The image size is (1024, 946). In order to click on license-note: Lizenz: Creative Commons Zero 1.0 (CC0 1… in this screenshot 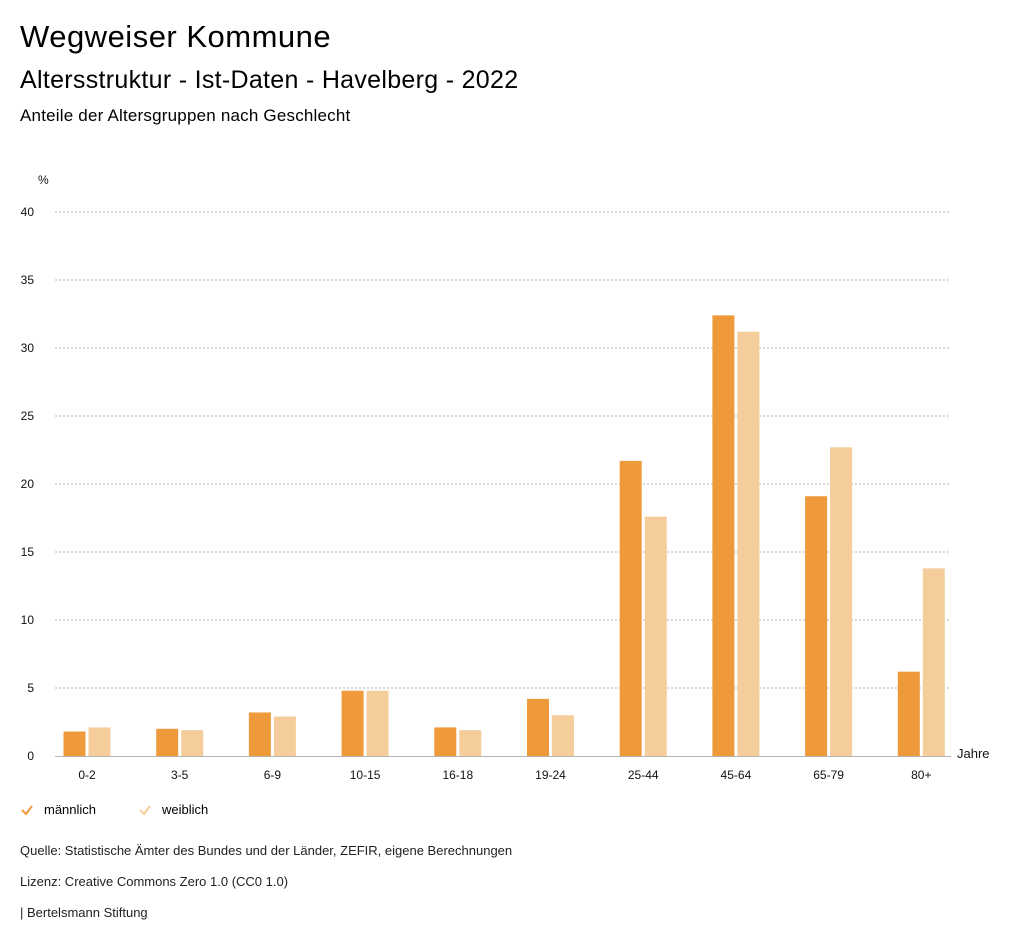, I will do `click(154, 881)`.